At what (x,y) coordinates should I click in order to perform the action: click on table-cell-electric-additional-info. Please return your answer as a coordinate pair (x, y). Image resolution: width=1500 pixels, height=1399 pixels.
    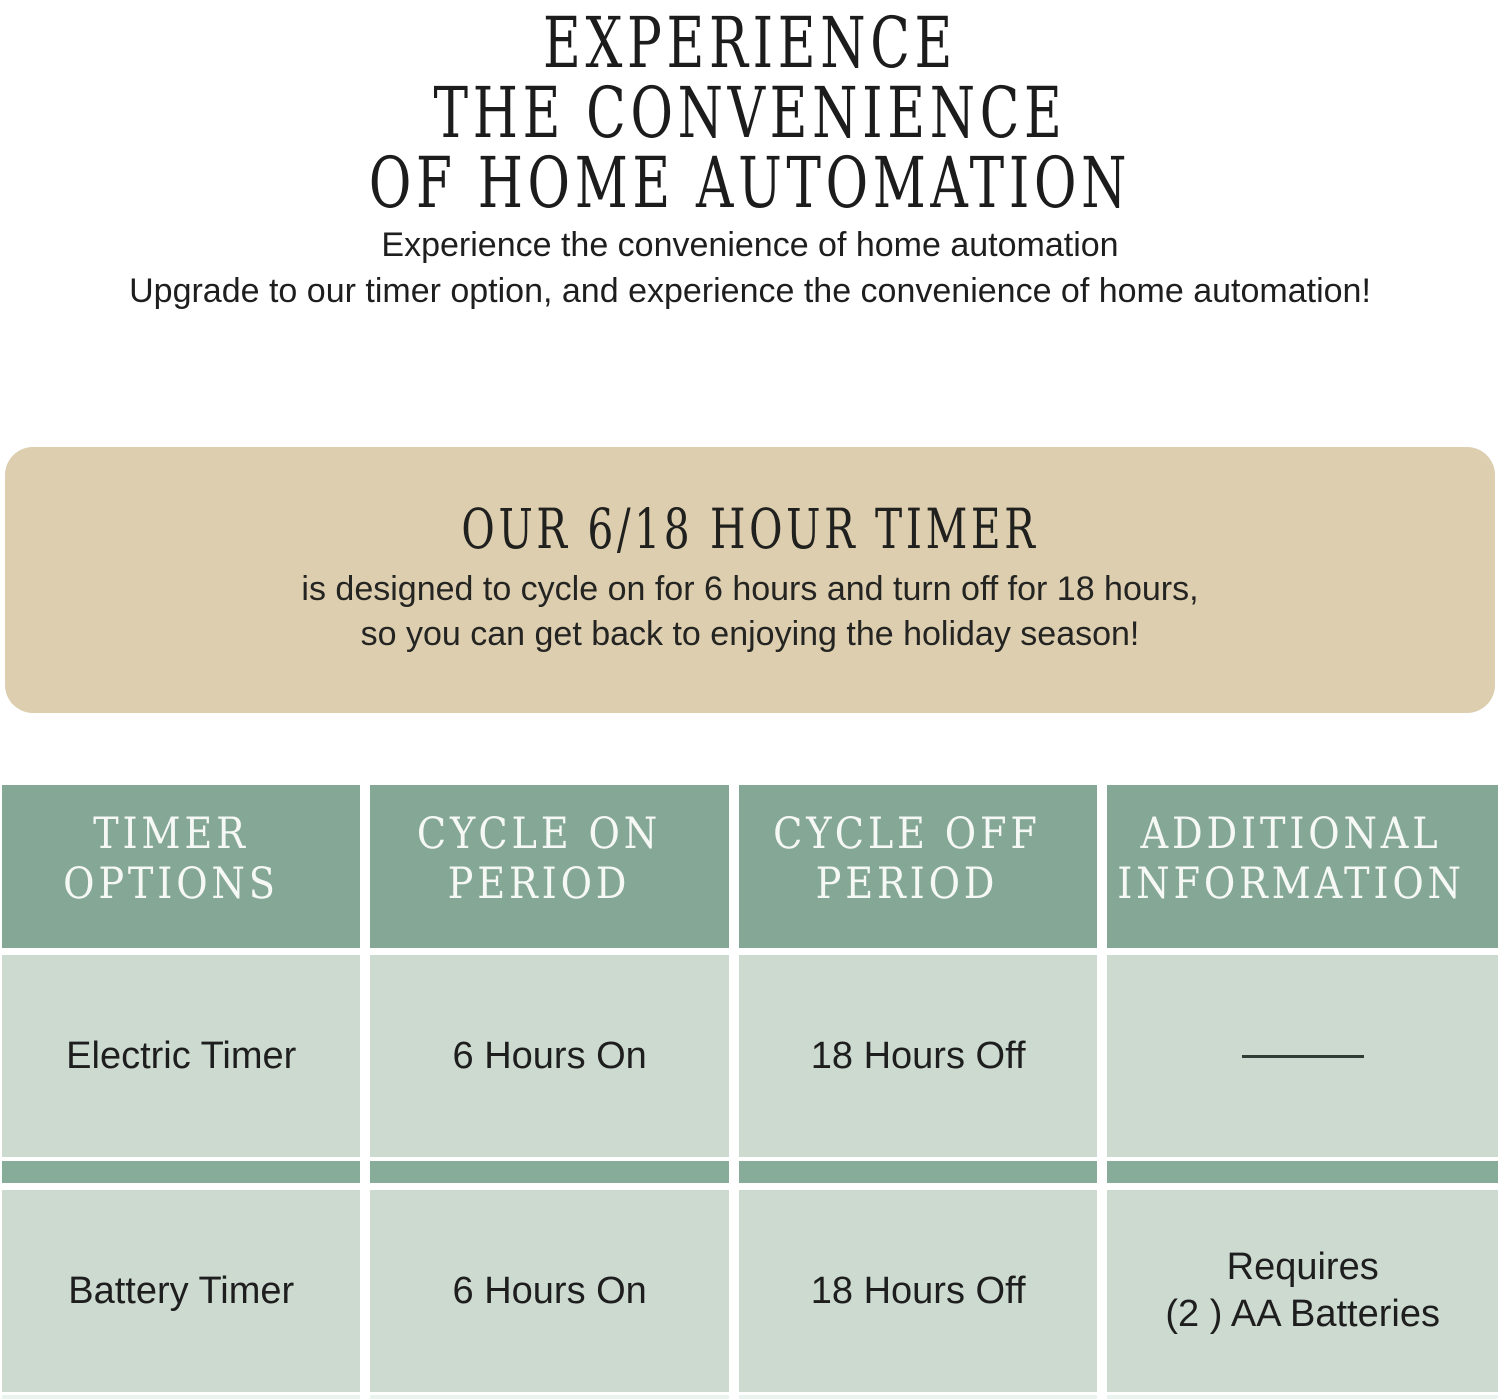
    Looking at the image, I should click on (1302, 1056).